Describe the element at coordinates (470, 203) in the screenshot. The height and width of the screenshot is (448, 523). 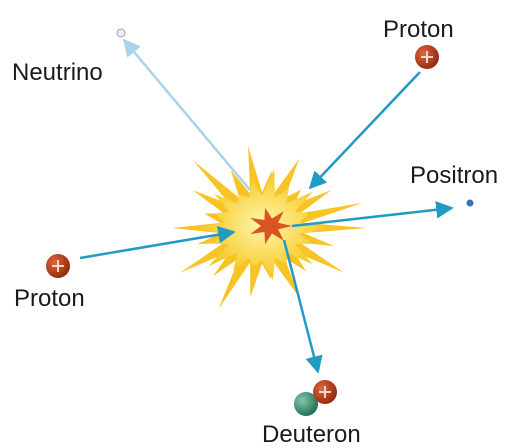
I see `positron-particle` at that location.